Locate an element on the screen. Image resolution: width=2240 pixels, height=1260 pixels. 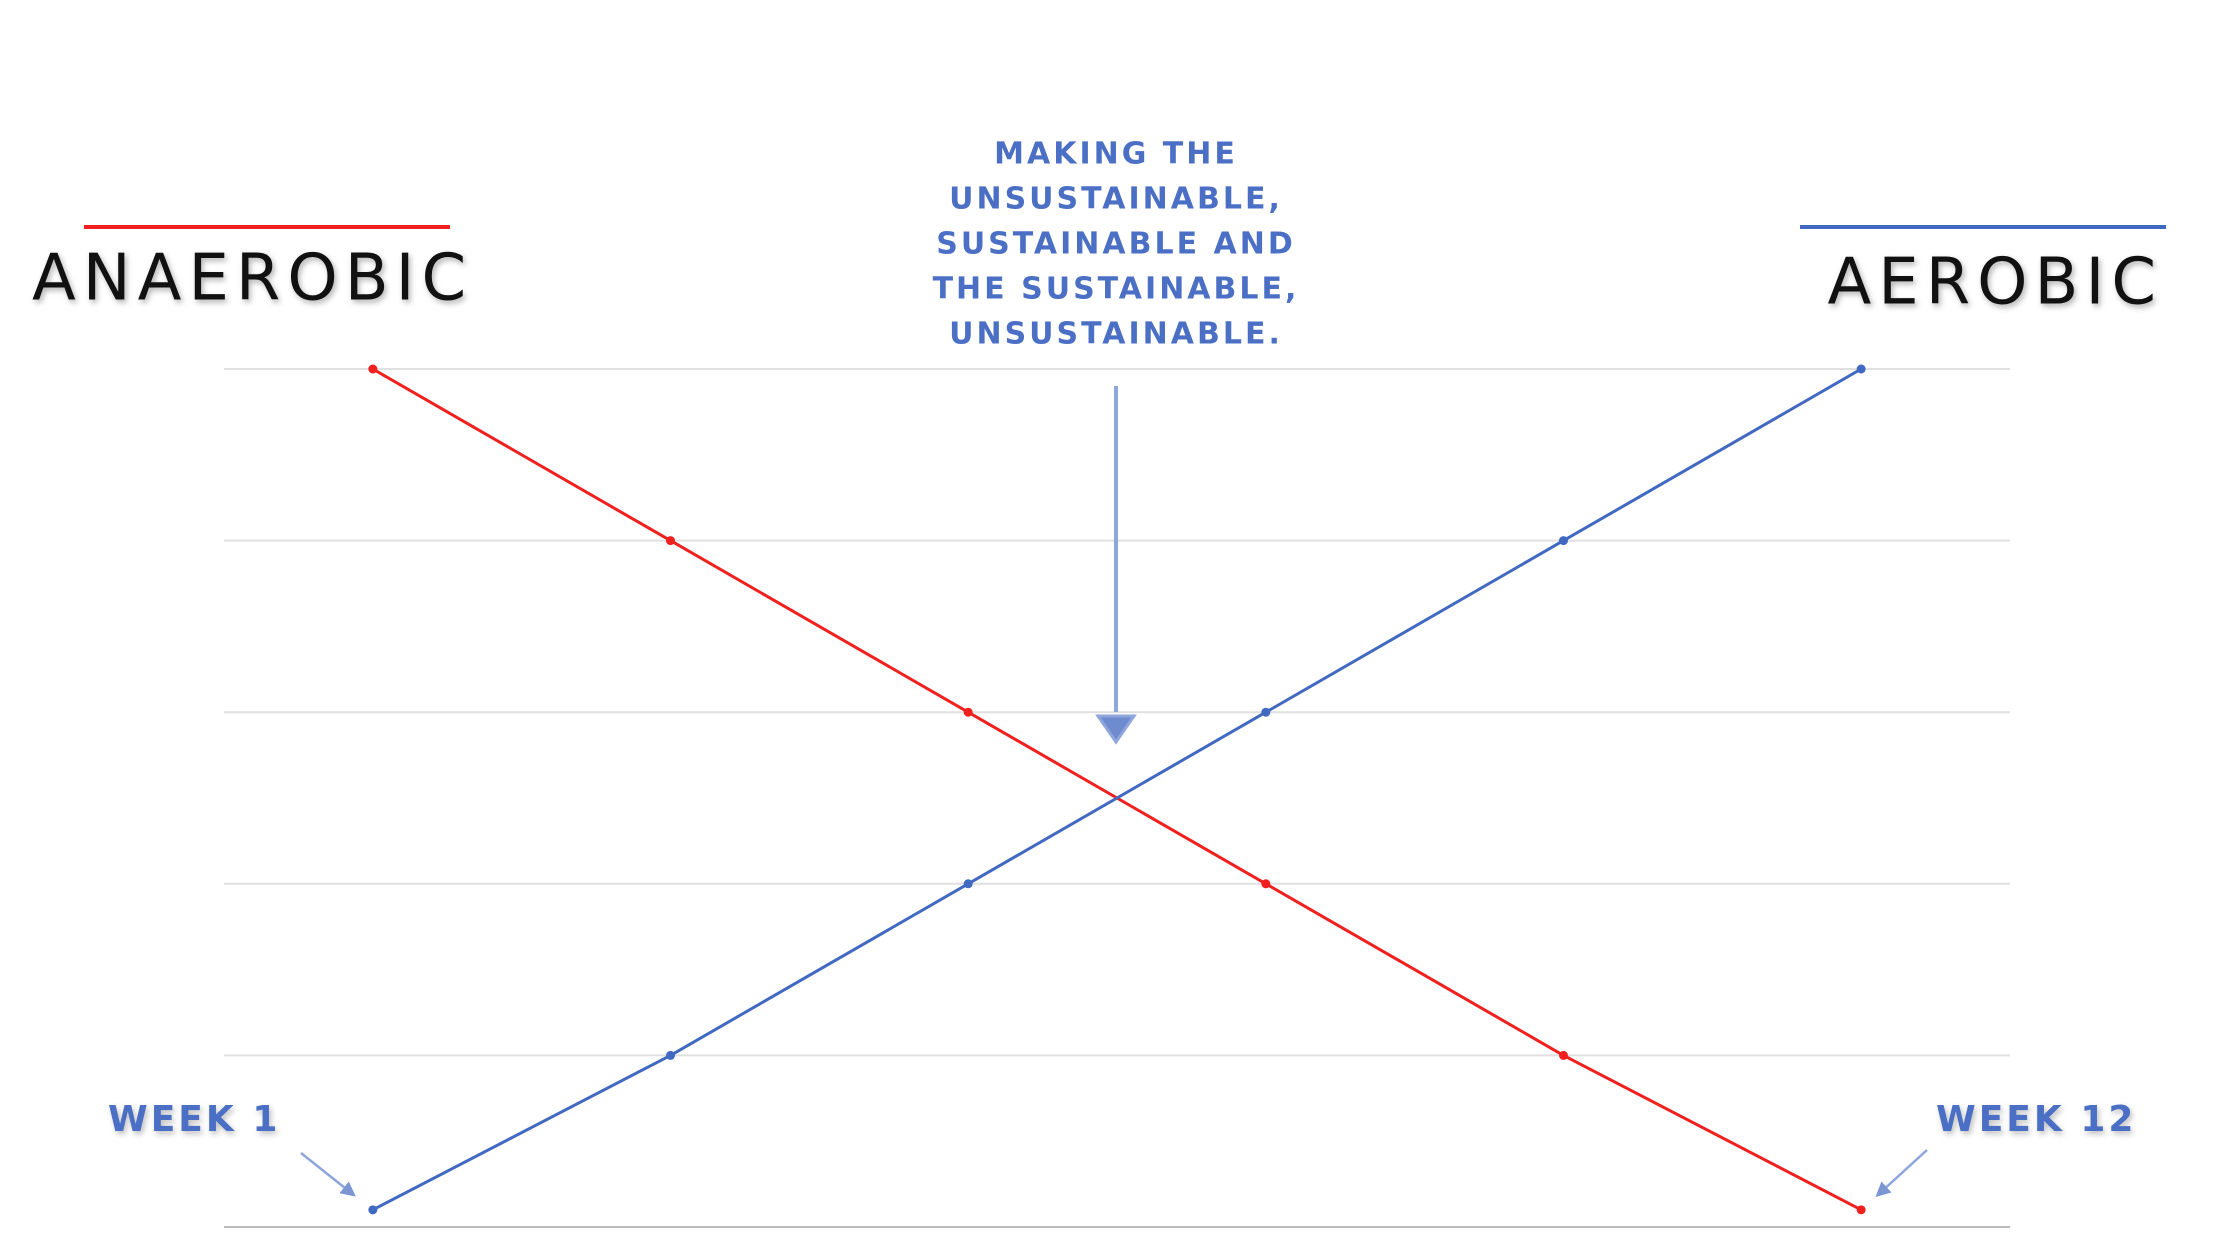
annotation: THE SUSTAINABLE, is located at coordinates (1116, 289).